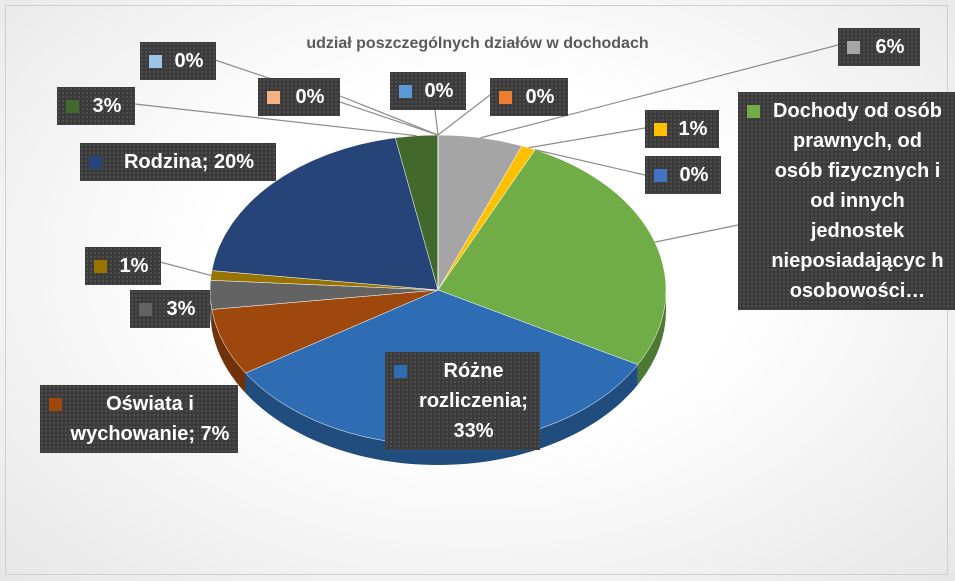 The image size is (955, 581). I want to click on data-label-text: Różne rozliczenia; 33%, so click(473, 401).